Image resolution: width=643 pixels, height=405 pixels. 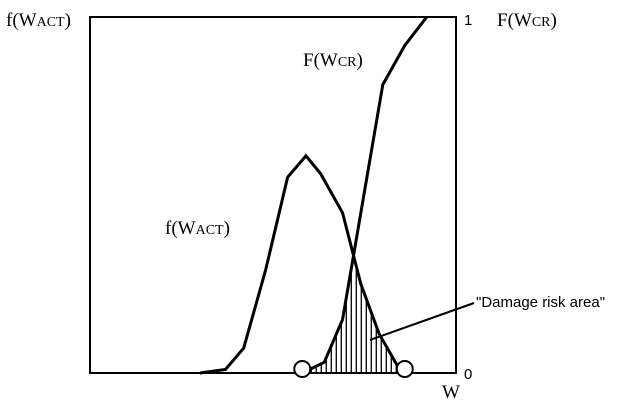 I want to click on annotation-leader-line, so click(x=422, y=321).